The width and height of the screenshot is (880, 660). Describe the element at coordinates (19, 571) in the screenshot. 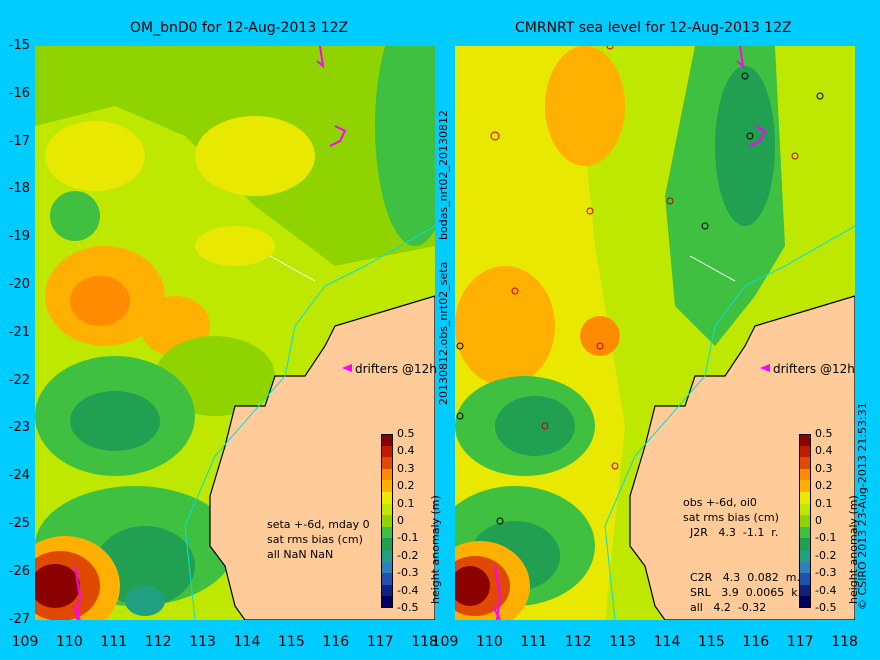

I see `y-tick-label: -26` at that location.